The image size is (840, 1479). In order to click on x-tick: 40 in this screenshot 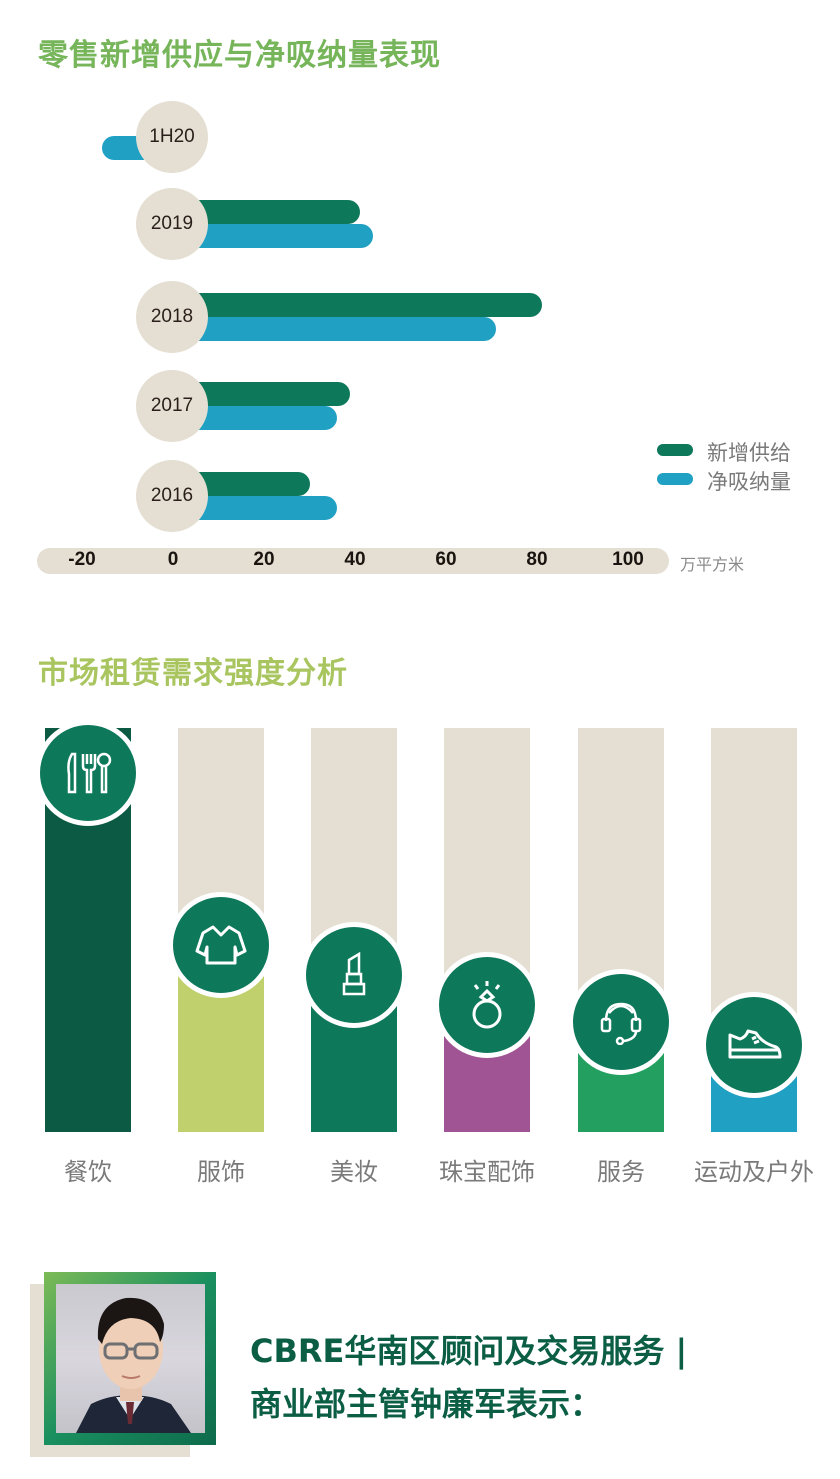, I will do `click(355, 559)`.